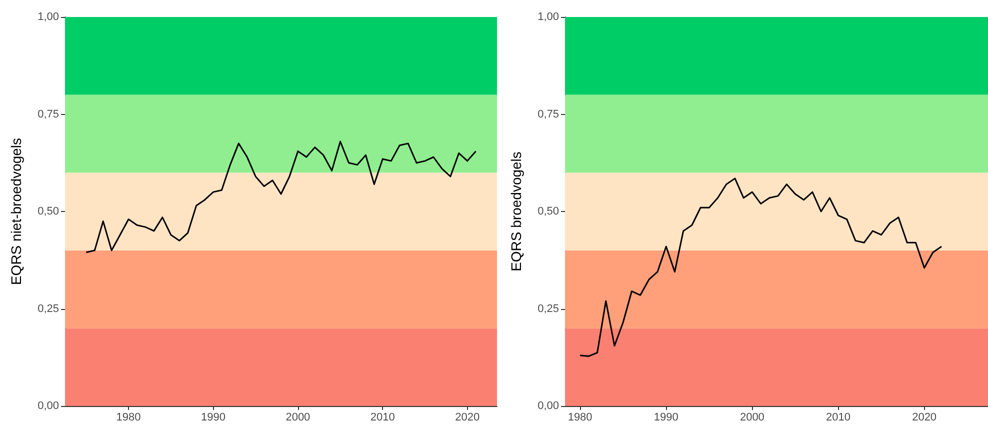  Describe the element at coordinates (516, 212) in the screenshot. I see `y-axis-title: EQRS broedvogels` at that location.